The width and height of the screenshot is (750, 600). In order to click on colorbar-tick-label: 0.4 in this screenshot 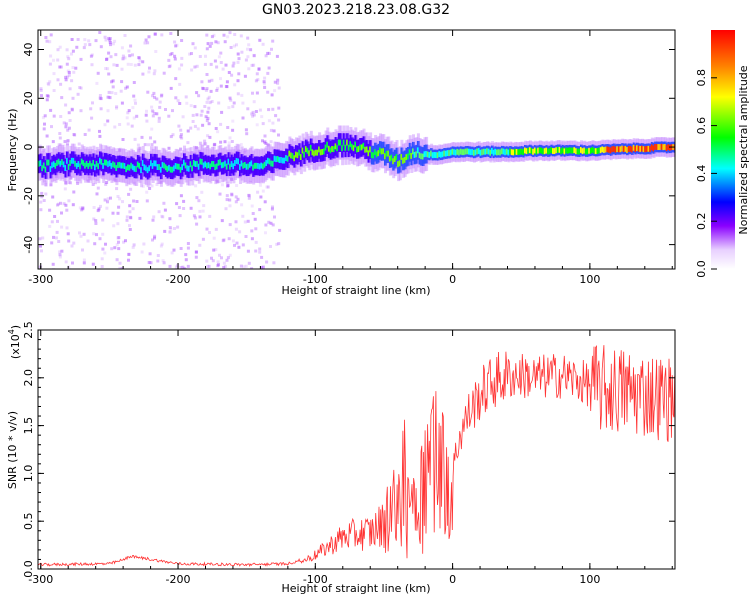, I will do `click(701, 174)`.